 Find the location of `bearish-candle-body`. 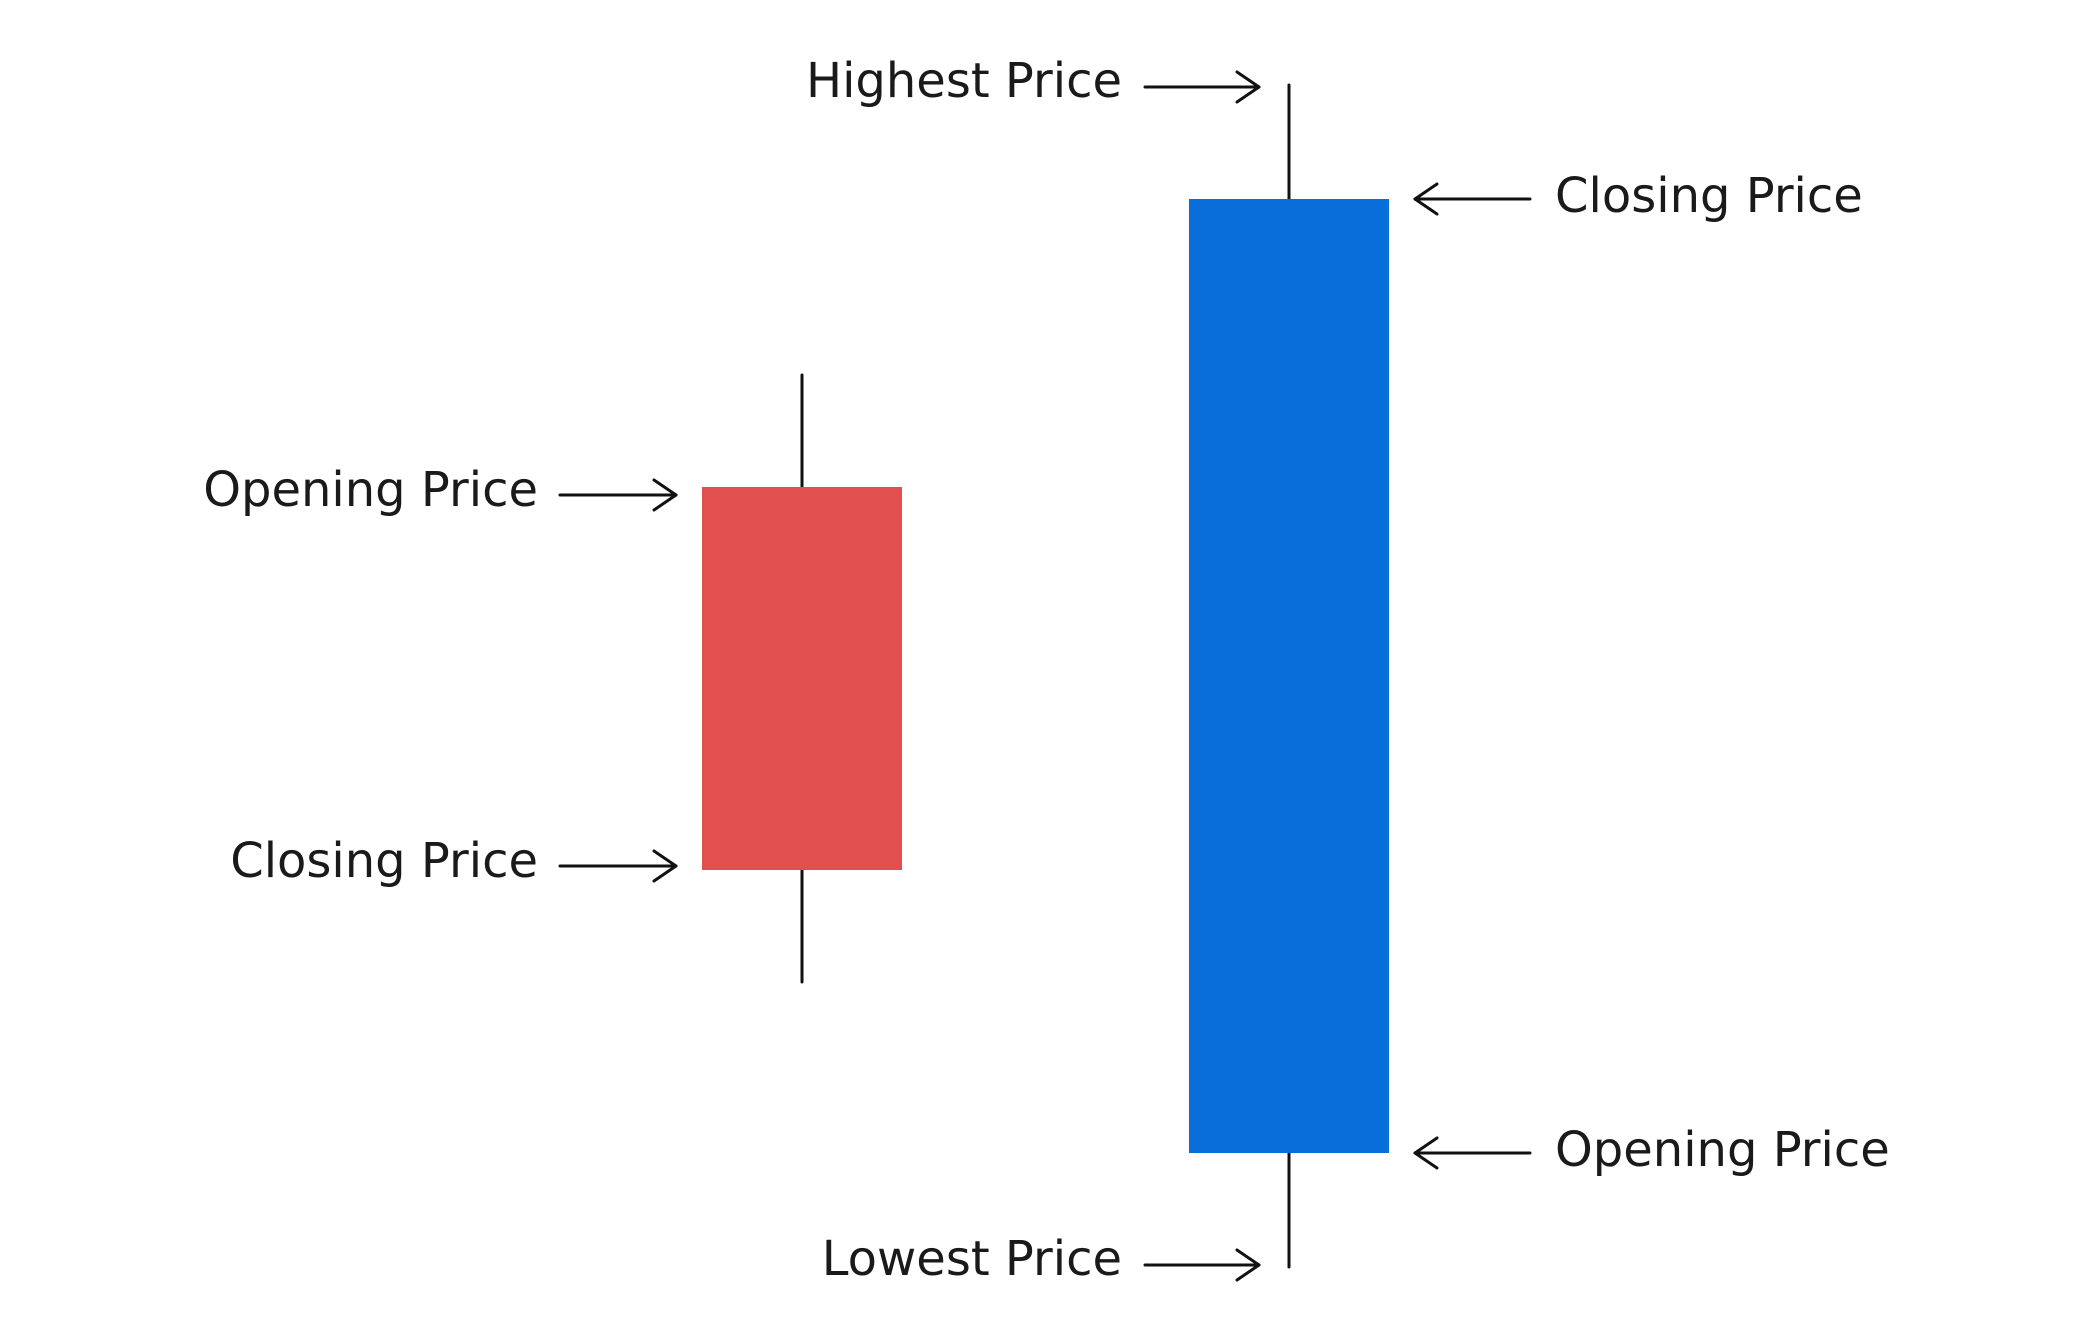

bearish-candle-body is located at coordinates (802, 678).